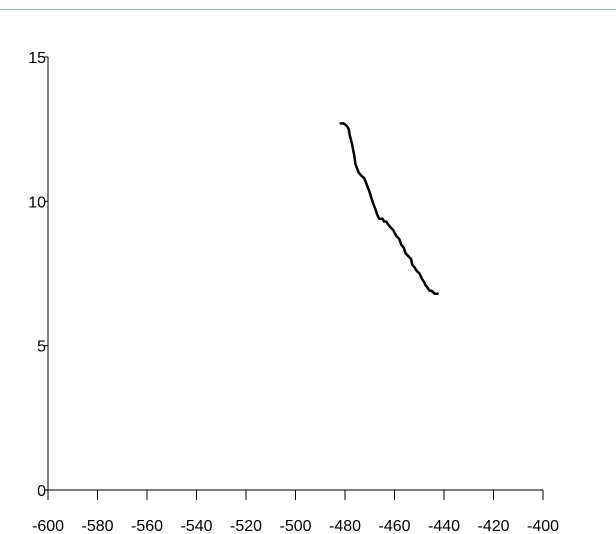  I want to click on y-tick-label: 0, so click(41, 491).